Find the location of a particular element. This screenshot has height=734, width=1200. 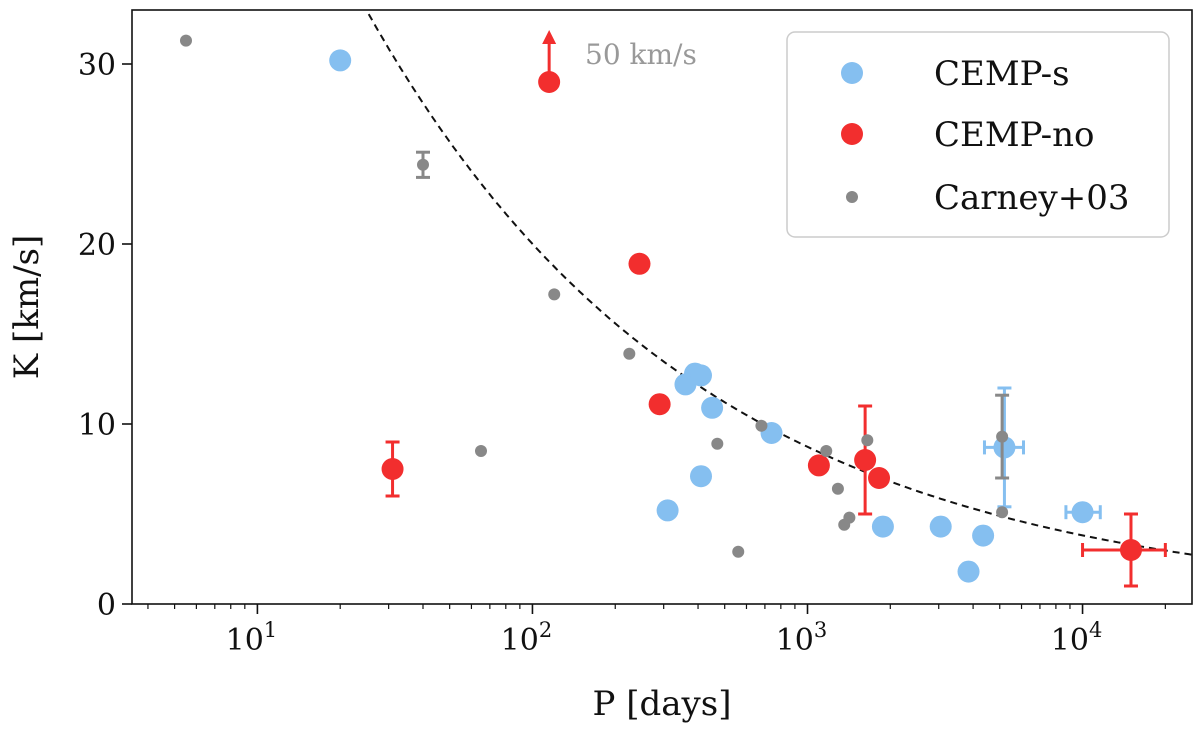

upper-limit-annotation: 50 km/s is located at coordinates (641, 54).